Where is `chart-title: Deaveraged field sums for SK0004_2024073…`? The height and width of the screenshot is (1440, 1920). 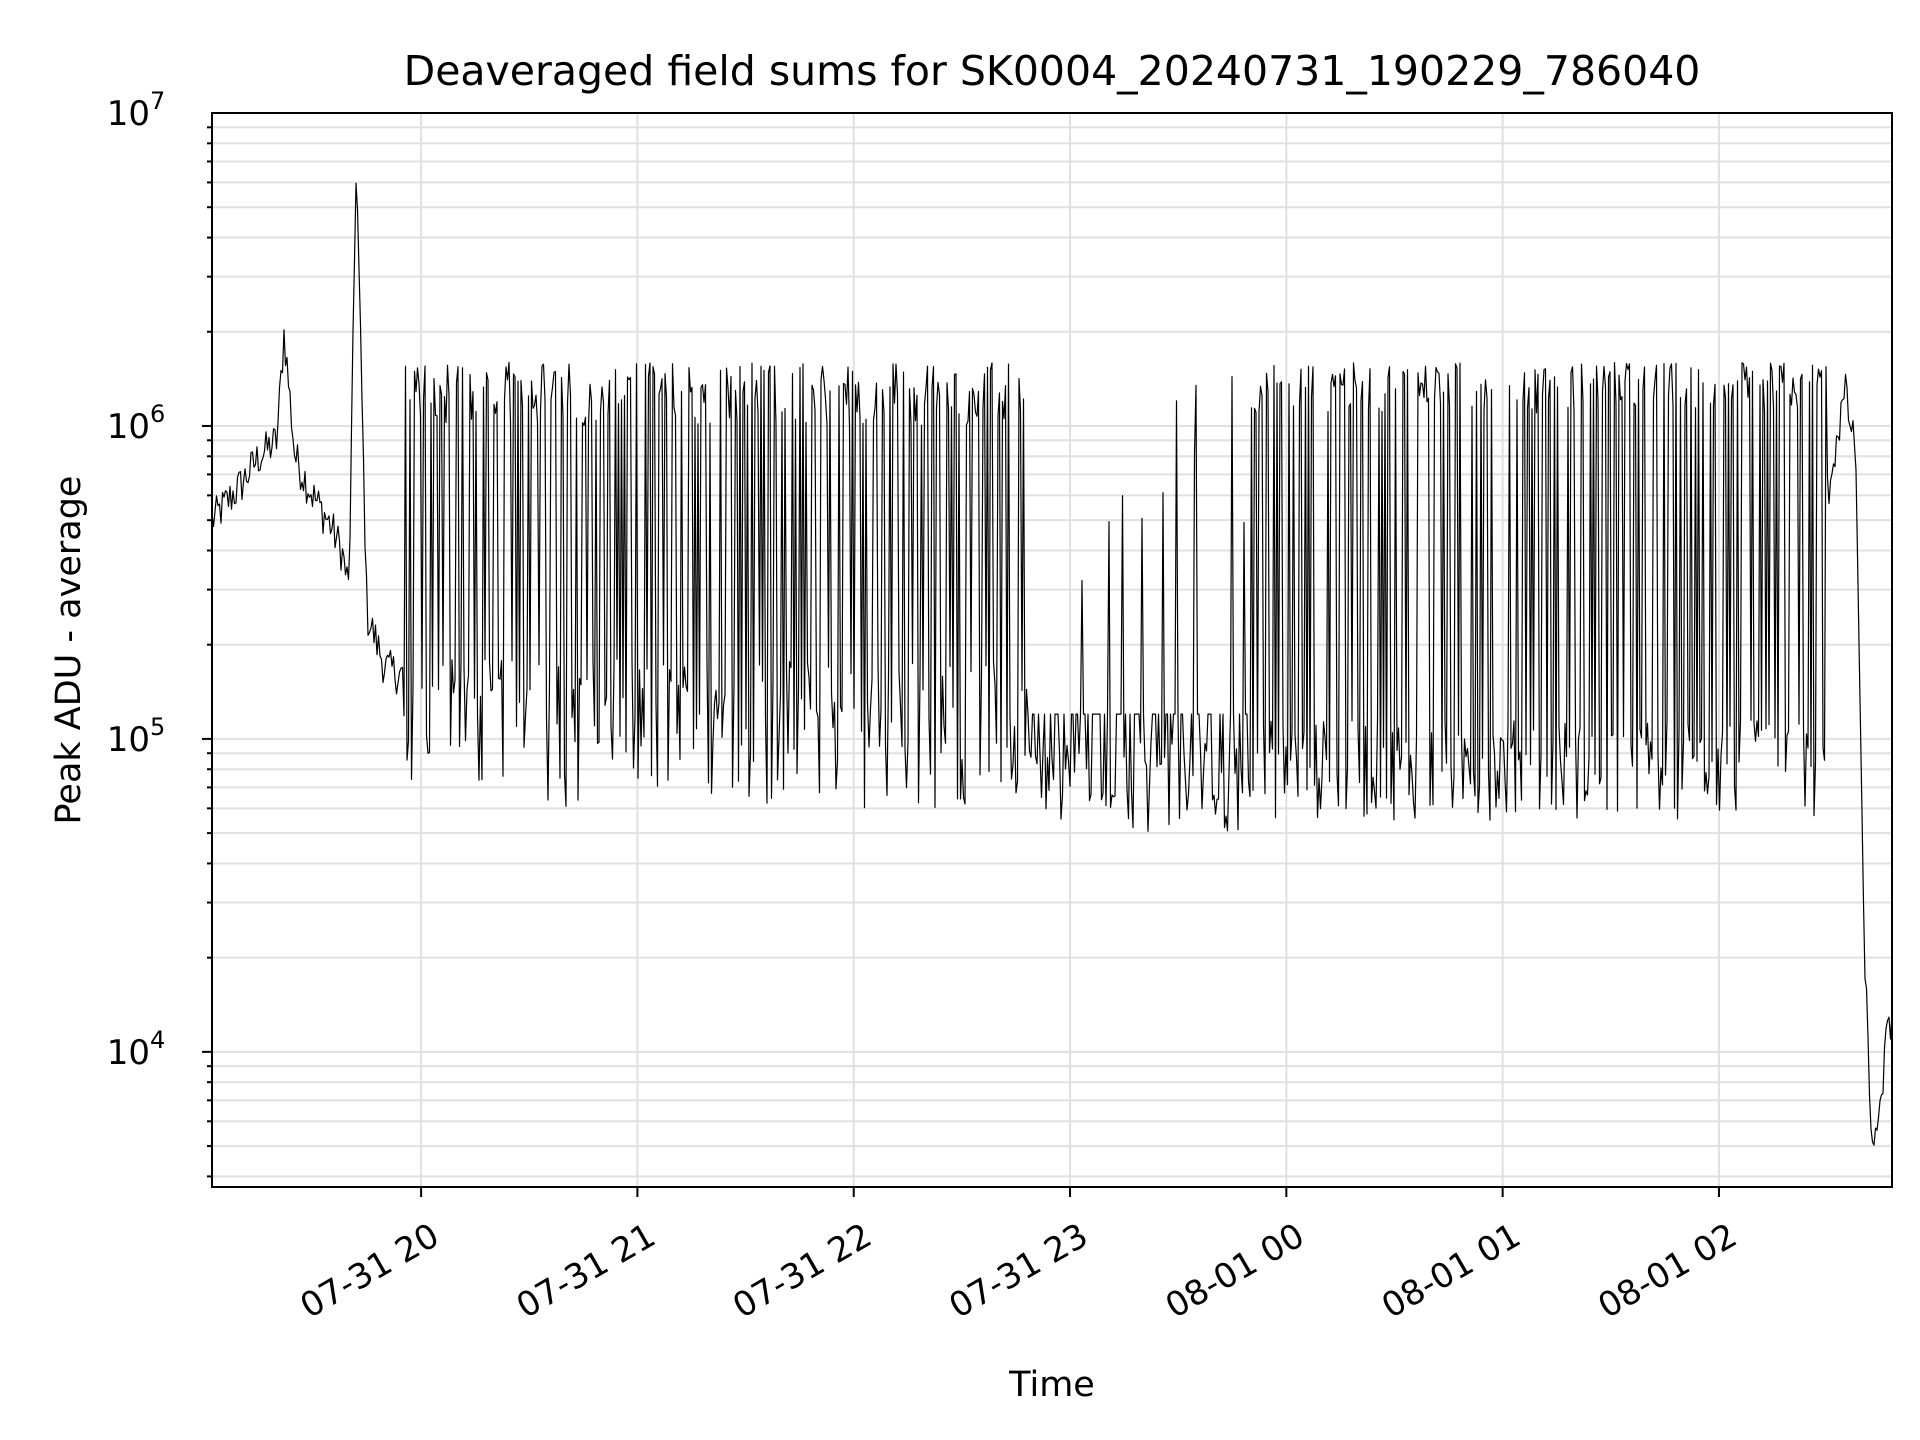
chart-title: Deaveraged field sums for SK0004_2024073… is located at coordinates (1052, 71).